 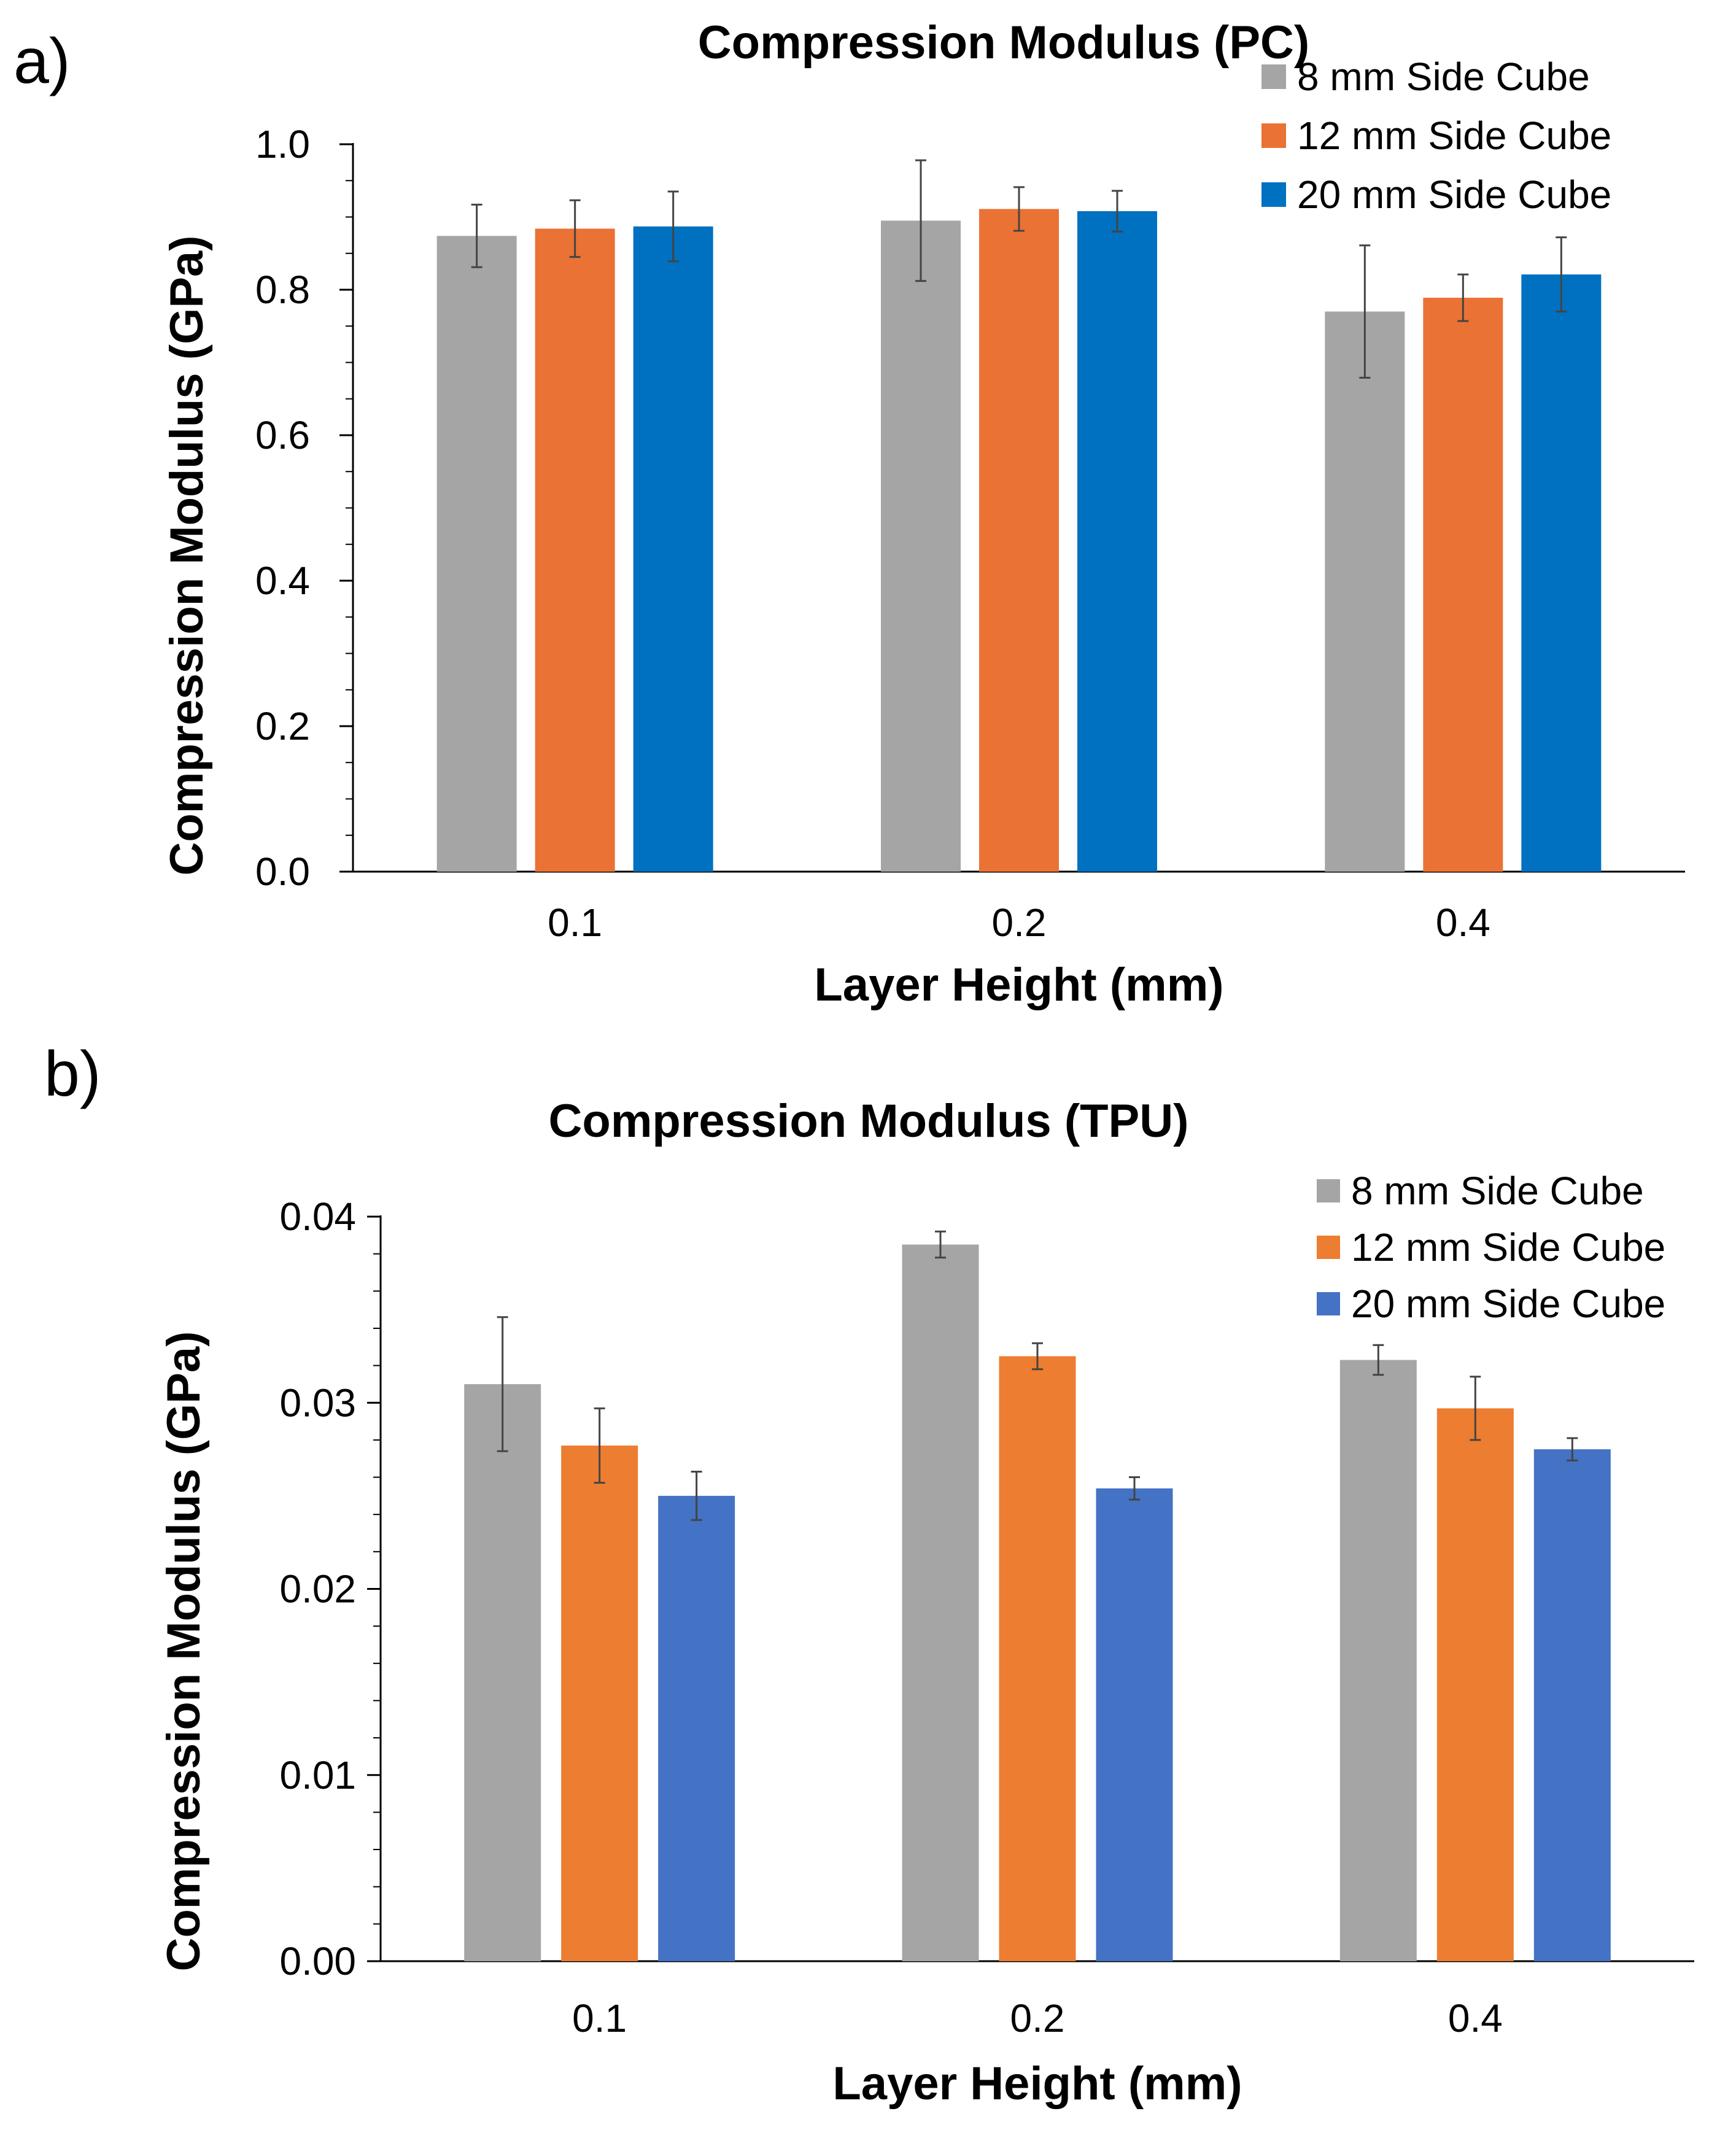 I want to click on y-tick-label: 0.02, so click(x=317, y=1589).